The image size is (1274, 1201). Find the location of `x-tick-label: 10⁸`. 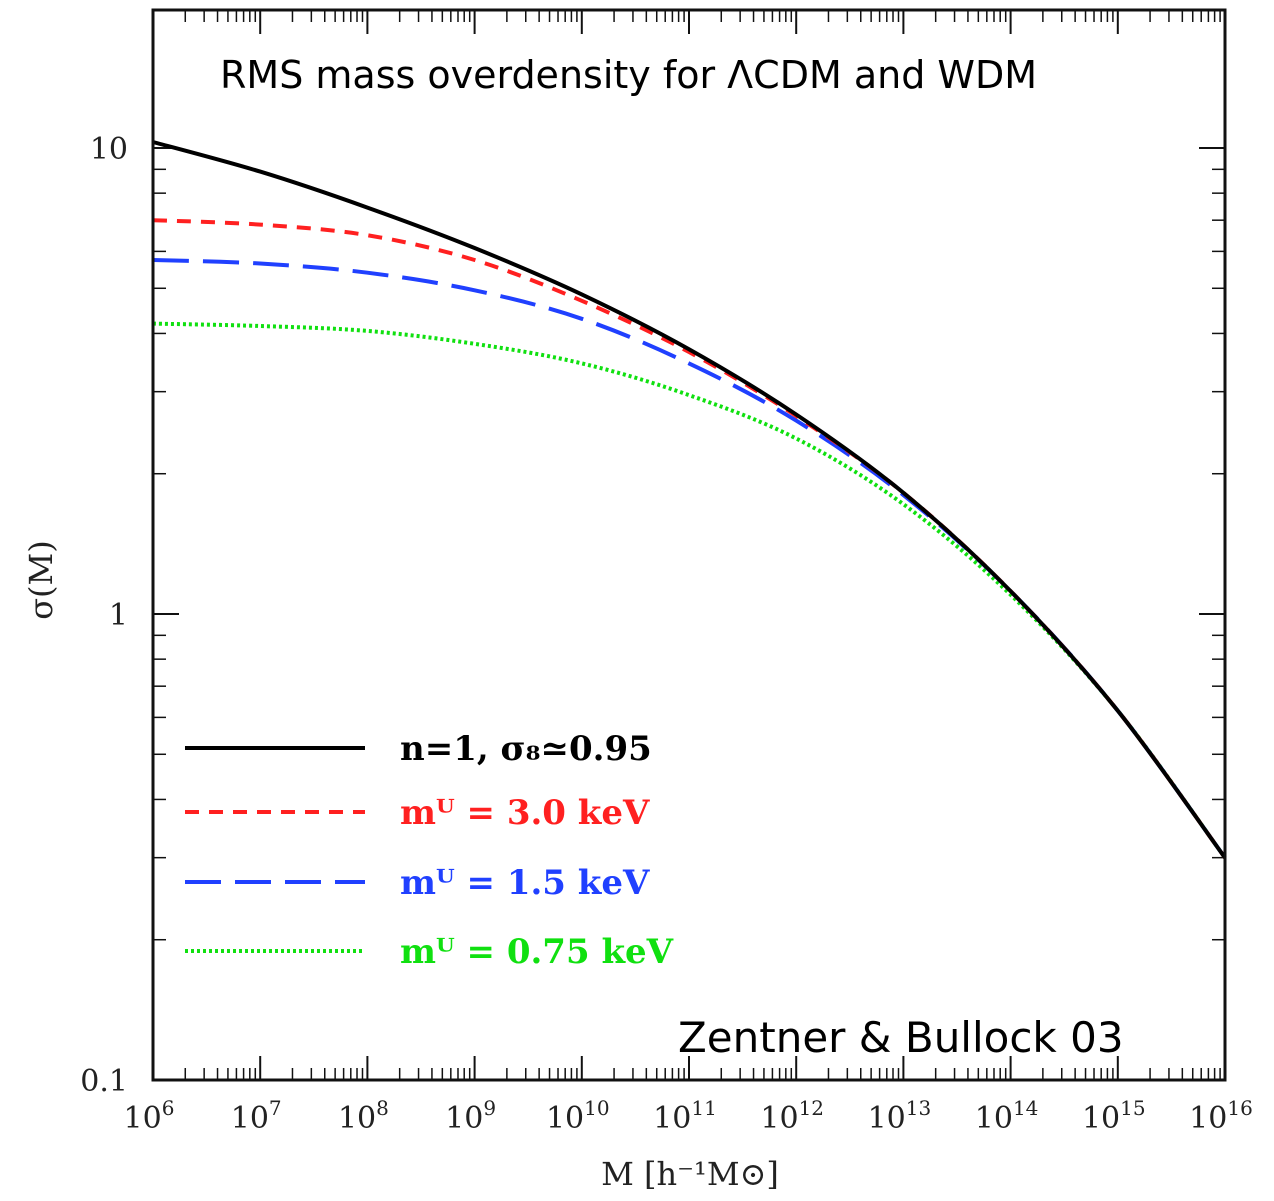

x-tick-label: 10⁸ is located at coordinates (363, 1116).